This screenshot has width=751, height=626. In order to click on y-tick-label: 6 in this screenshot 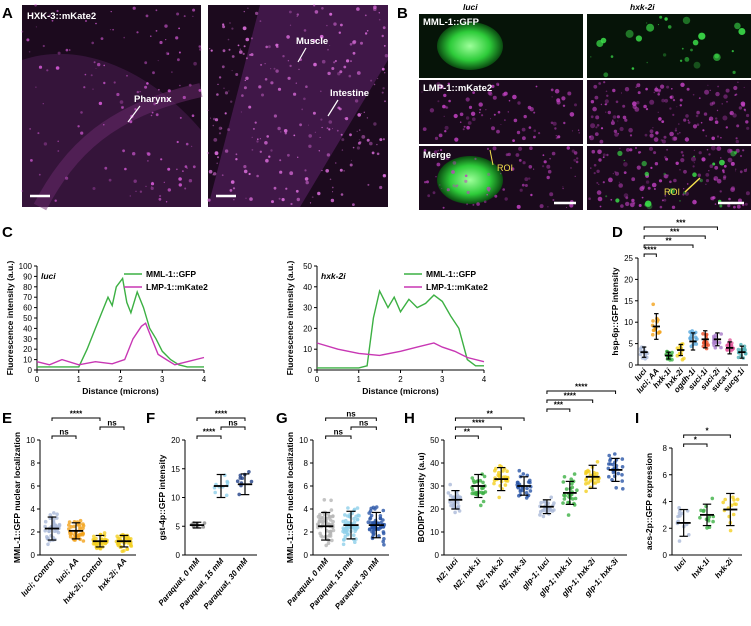, I will do `click(33, 486)`.